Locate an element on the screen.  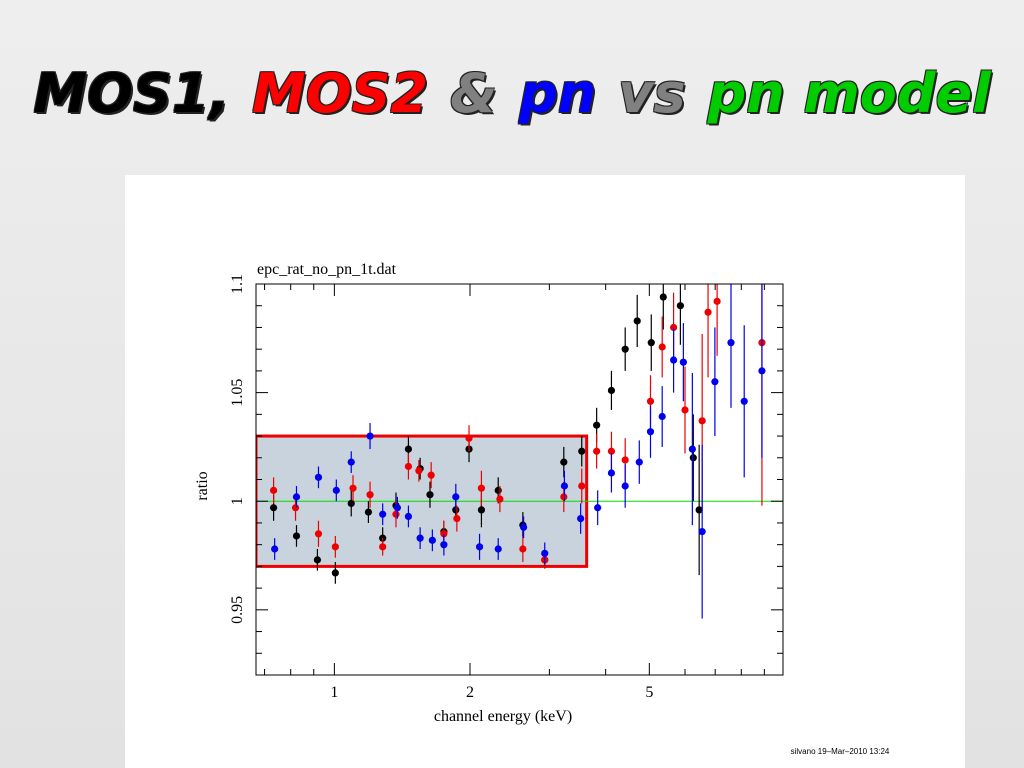
x-tick-label: 1 is located at coordinates (334, 692).